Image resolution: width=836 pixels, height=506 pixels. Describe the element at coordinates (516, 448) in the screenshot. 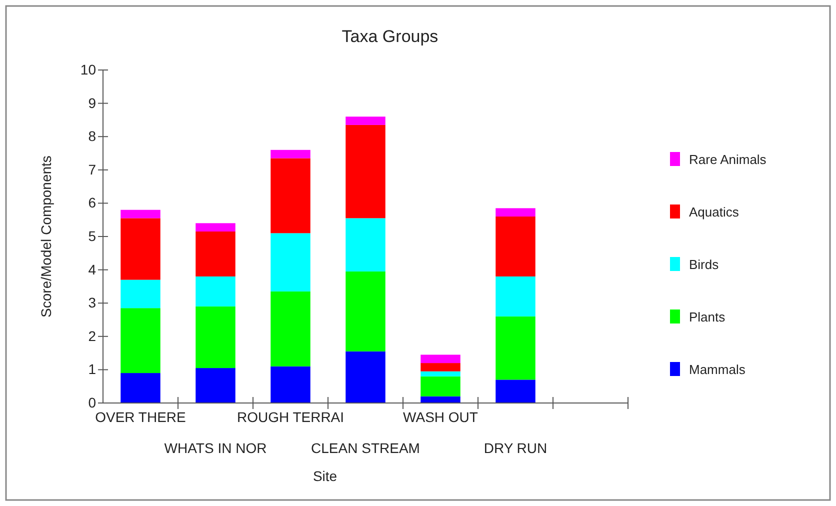

I see `x-tick-label: DRY RUN` at that location.